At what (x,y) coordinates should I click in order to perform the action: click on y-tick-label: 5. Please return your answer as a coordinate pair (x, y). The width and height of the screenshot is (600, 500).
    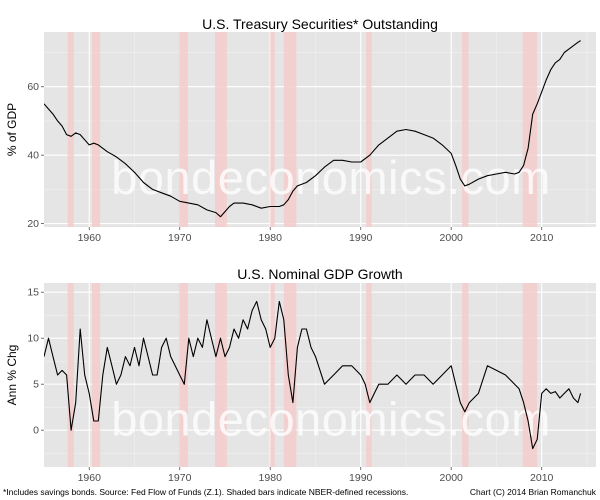
    Looking at the image, I should click on (36, 385).